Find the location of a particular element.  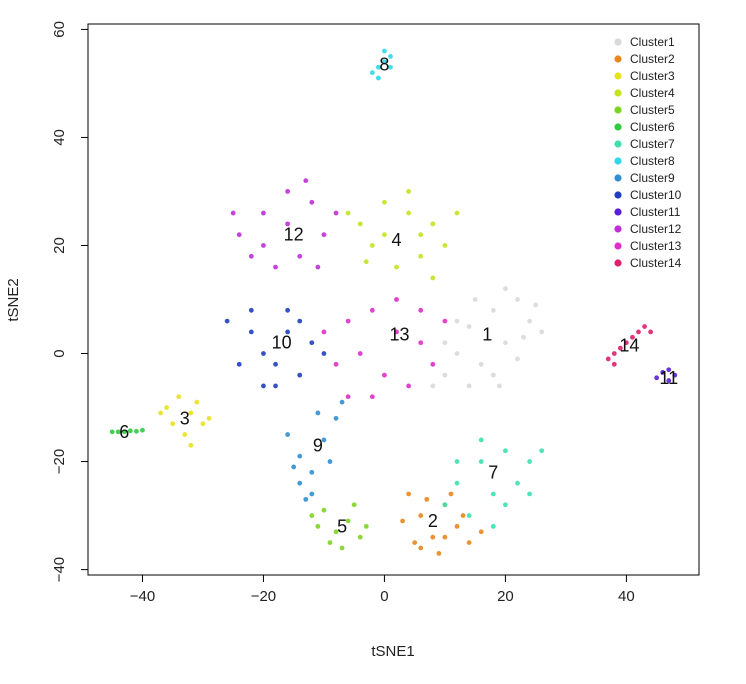

legend-label: Cluster7 is located at coordinates (652, 144).